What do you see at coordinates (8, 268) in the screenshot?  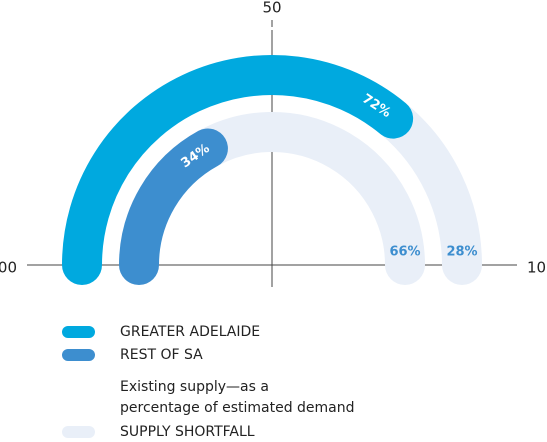 I see `tick-label: 00` at bounding box center [8, 268].